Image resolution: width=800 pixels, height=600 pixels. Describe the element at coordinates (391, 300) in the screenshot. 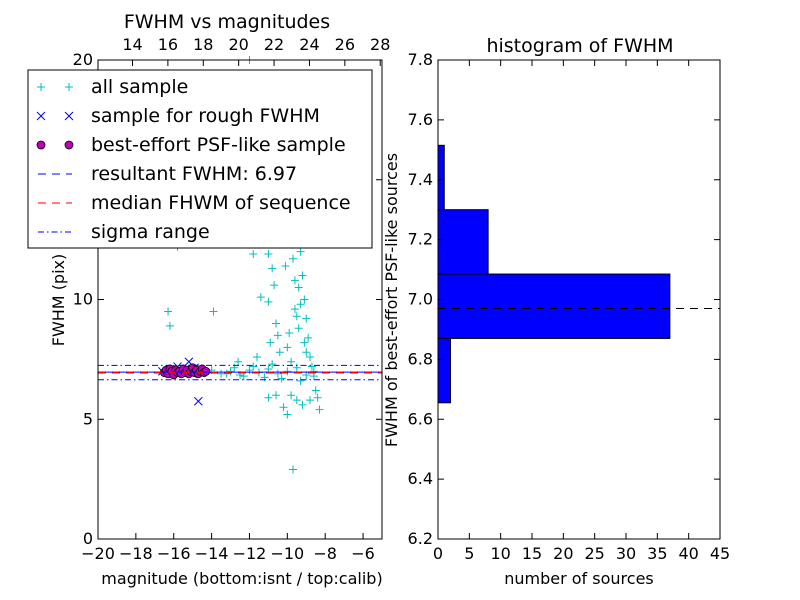

I see `right-y-axis-label: FWHM of best-effort PSF-like sources` at that location.